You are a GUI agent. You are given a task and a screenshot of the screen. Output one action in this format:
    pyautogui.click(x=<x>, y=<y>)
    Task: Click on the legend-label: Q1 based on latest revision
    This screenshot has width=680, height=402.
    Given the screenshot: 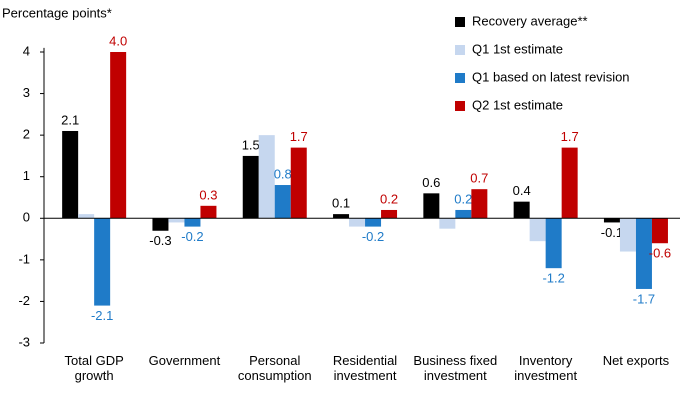 What is the action you would take?
    pyautogui.click(x=551, y=76)
    